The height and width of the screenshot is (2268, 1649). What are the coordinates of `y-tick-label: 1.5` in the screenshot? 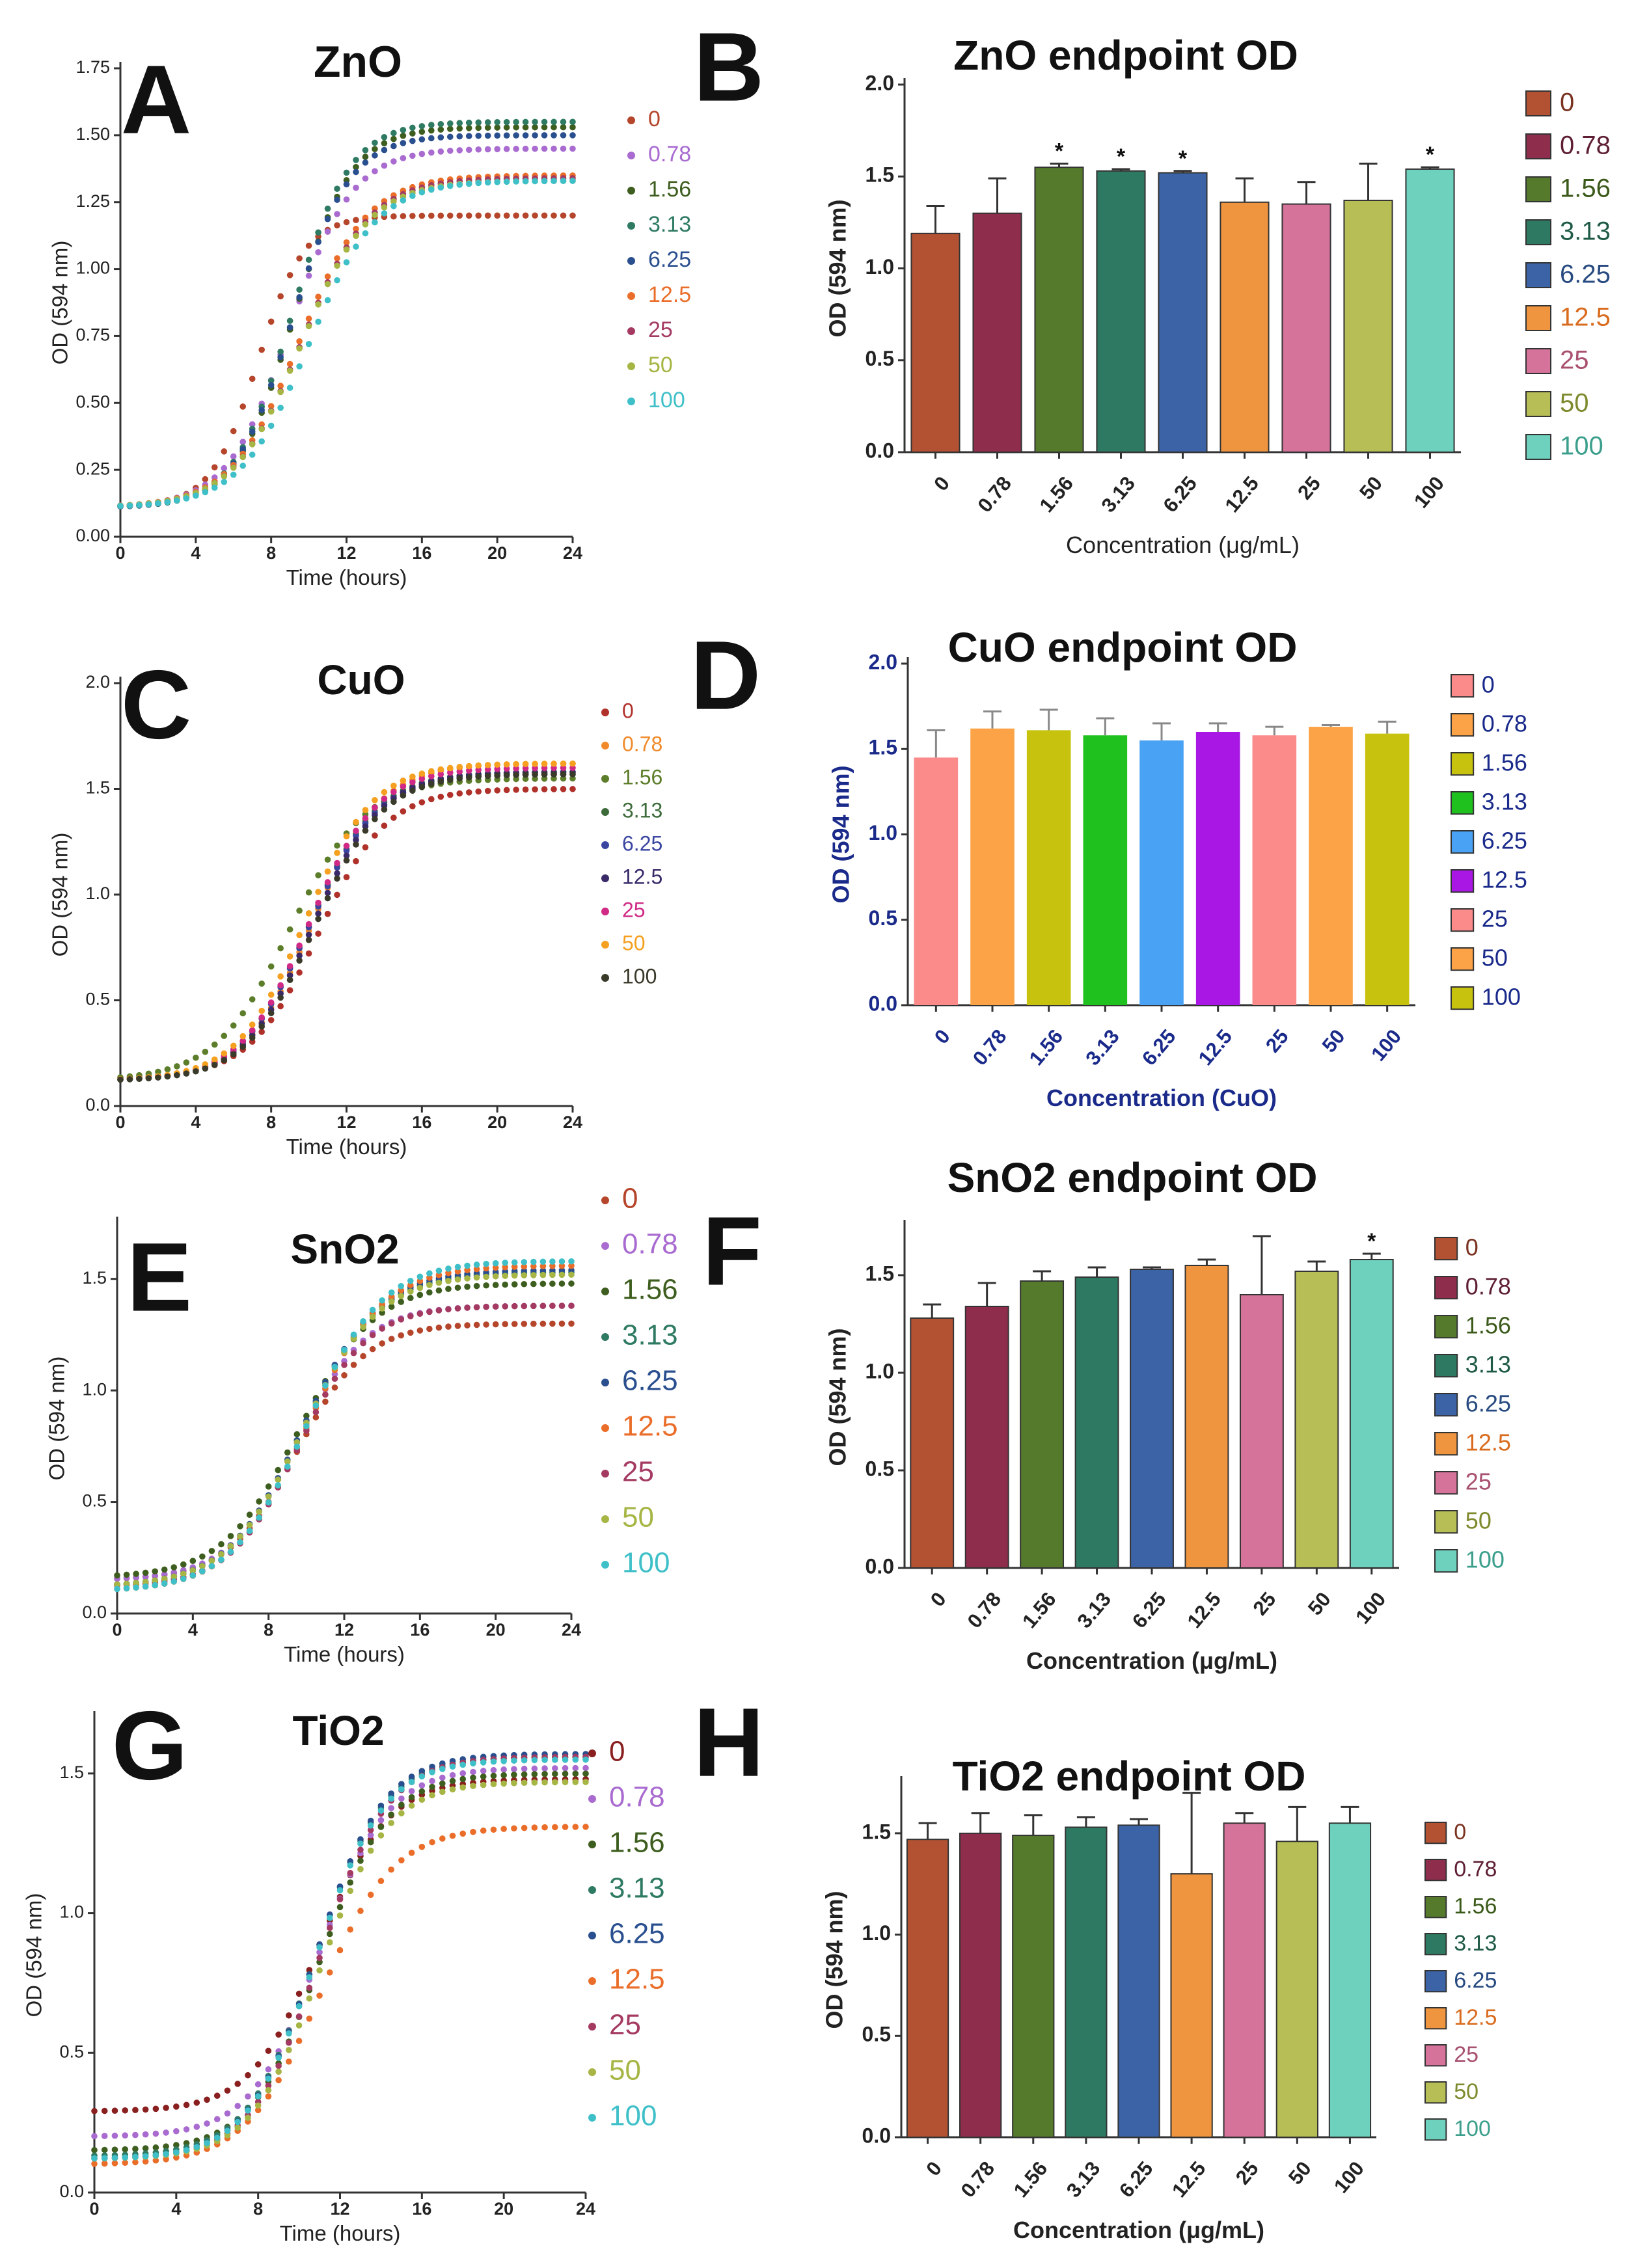 It's located at (880, 175).